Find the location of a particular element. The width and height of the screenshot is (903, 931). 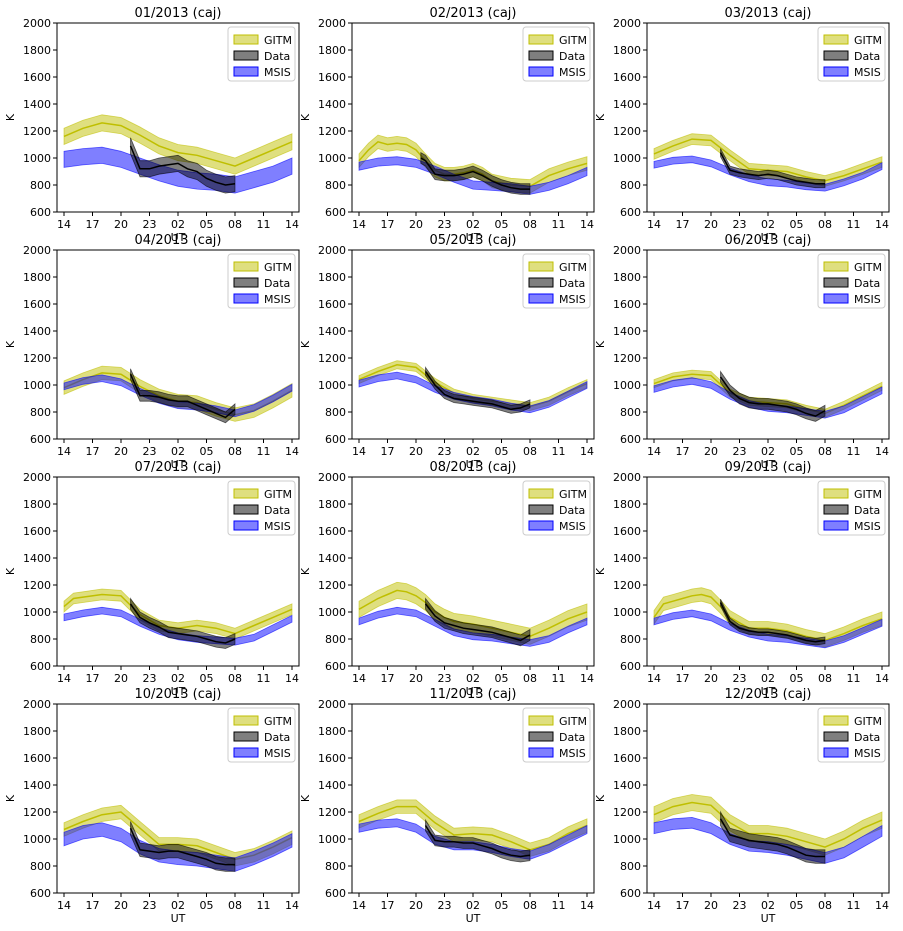

y-tick-label: 2000 is located at coordinates (37, 704).